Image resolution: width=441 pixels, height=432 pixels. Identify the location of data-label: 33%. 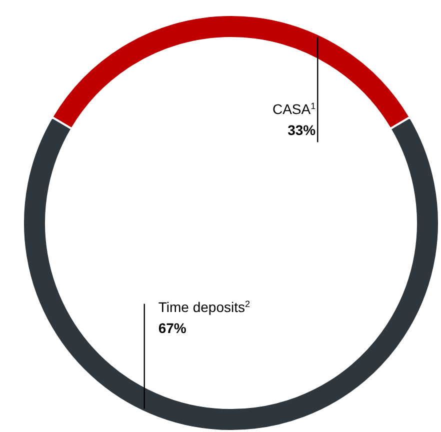
(302, 130).